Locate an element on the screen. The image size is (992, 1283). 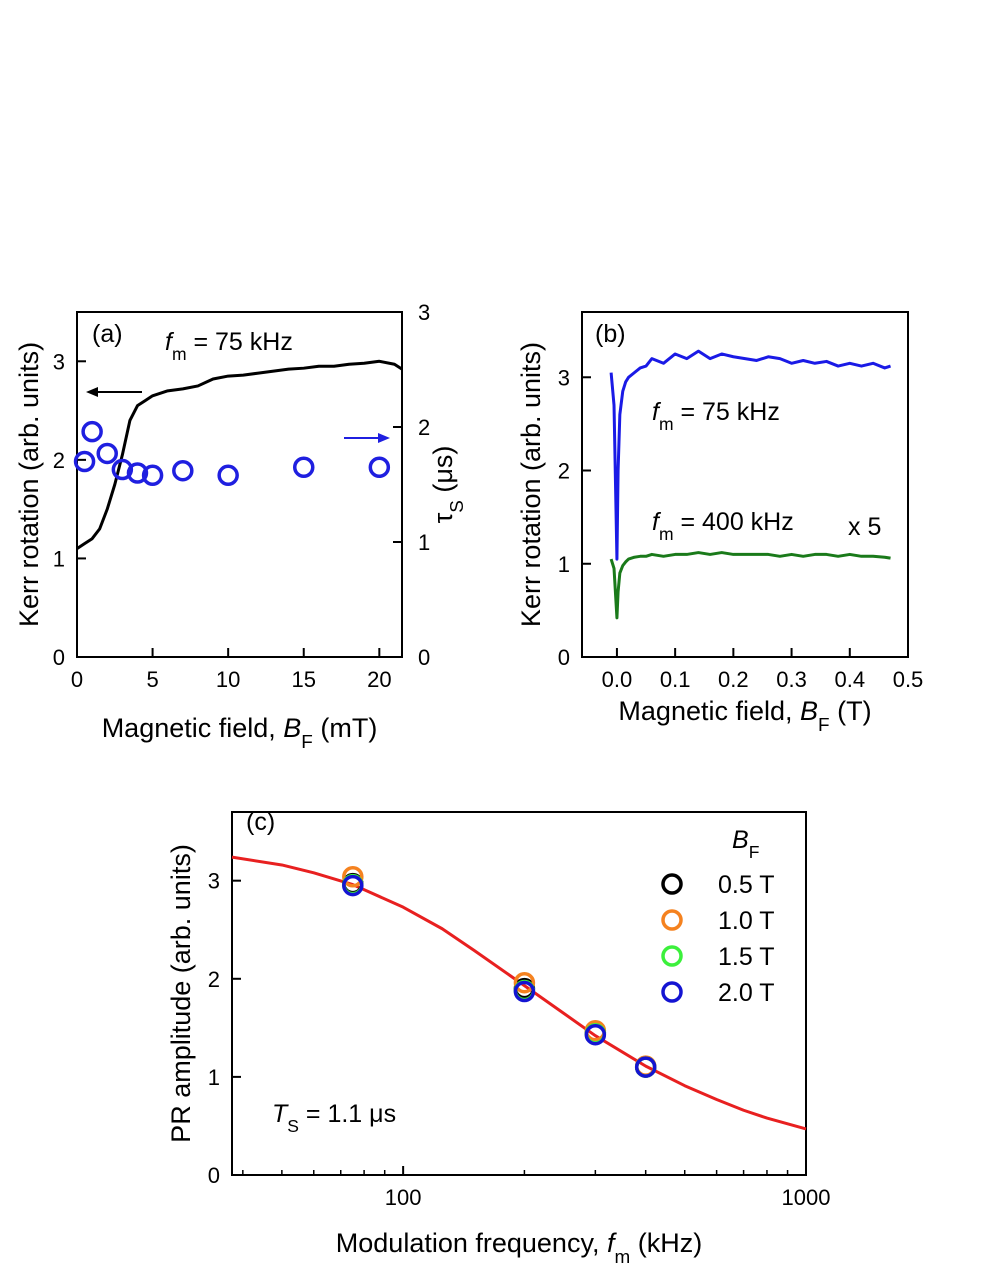
y-axis-label: PR amplitude (arb. units) is located at coordinates (181, 993).